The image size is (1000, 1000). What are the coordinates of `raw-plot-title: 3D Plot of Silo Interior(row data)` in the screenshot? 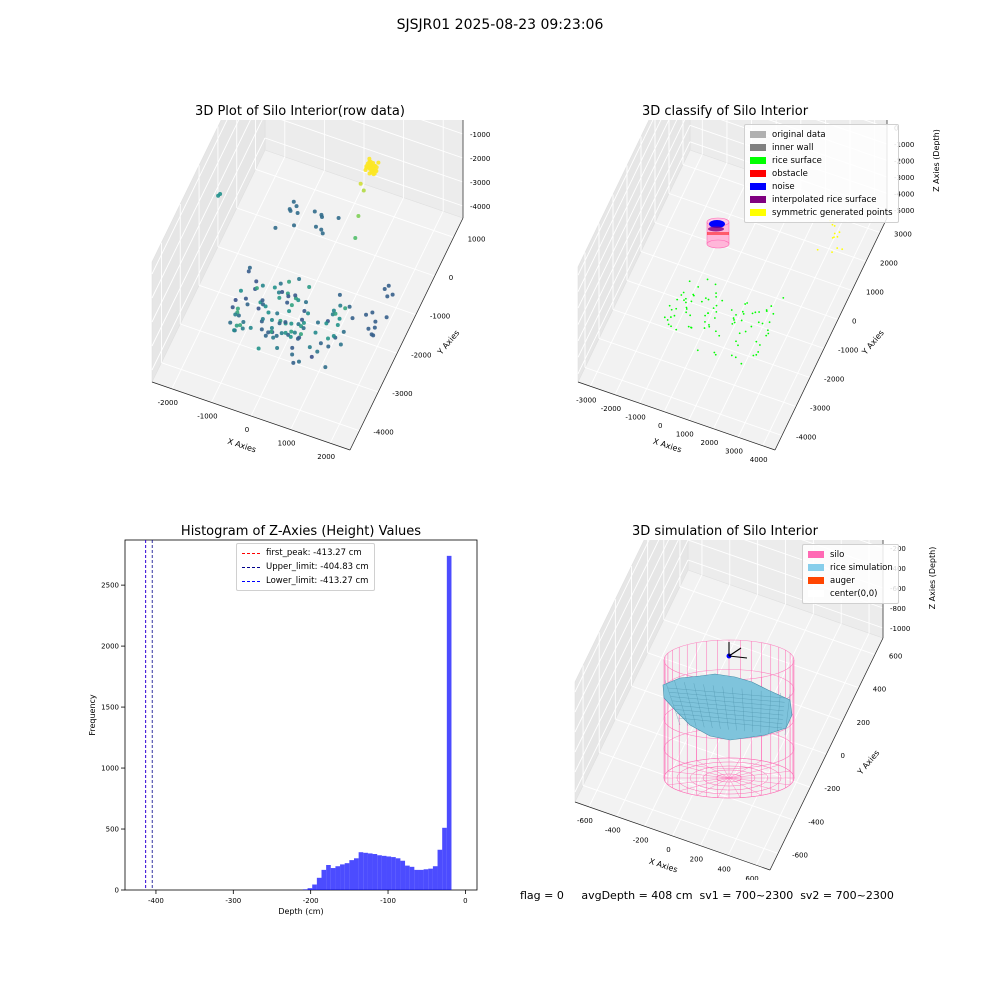 It's located at (300, 111).